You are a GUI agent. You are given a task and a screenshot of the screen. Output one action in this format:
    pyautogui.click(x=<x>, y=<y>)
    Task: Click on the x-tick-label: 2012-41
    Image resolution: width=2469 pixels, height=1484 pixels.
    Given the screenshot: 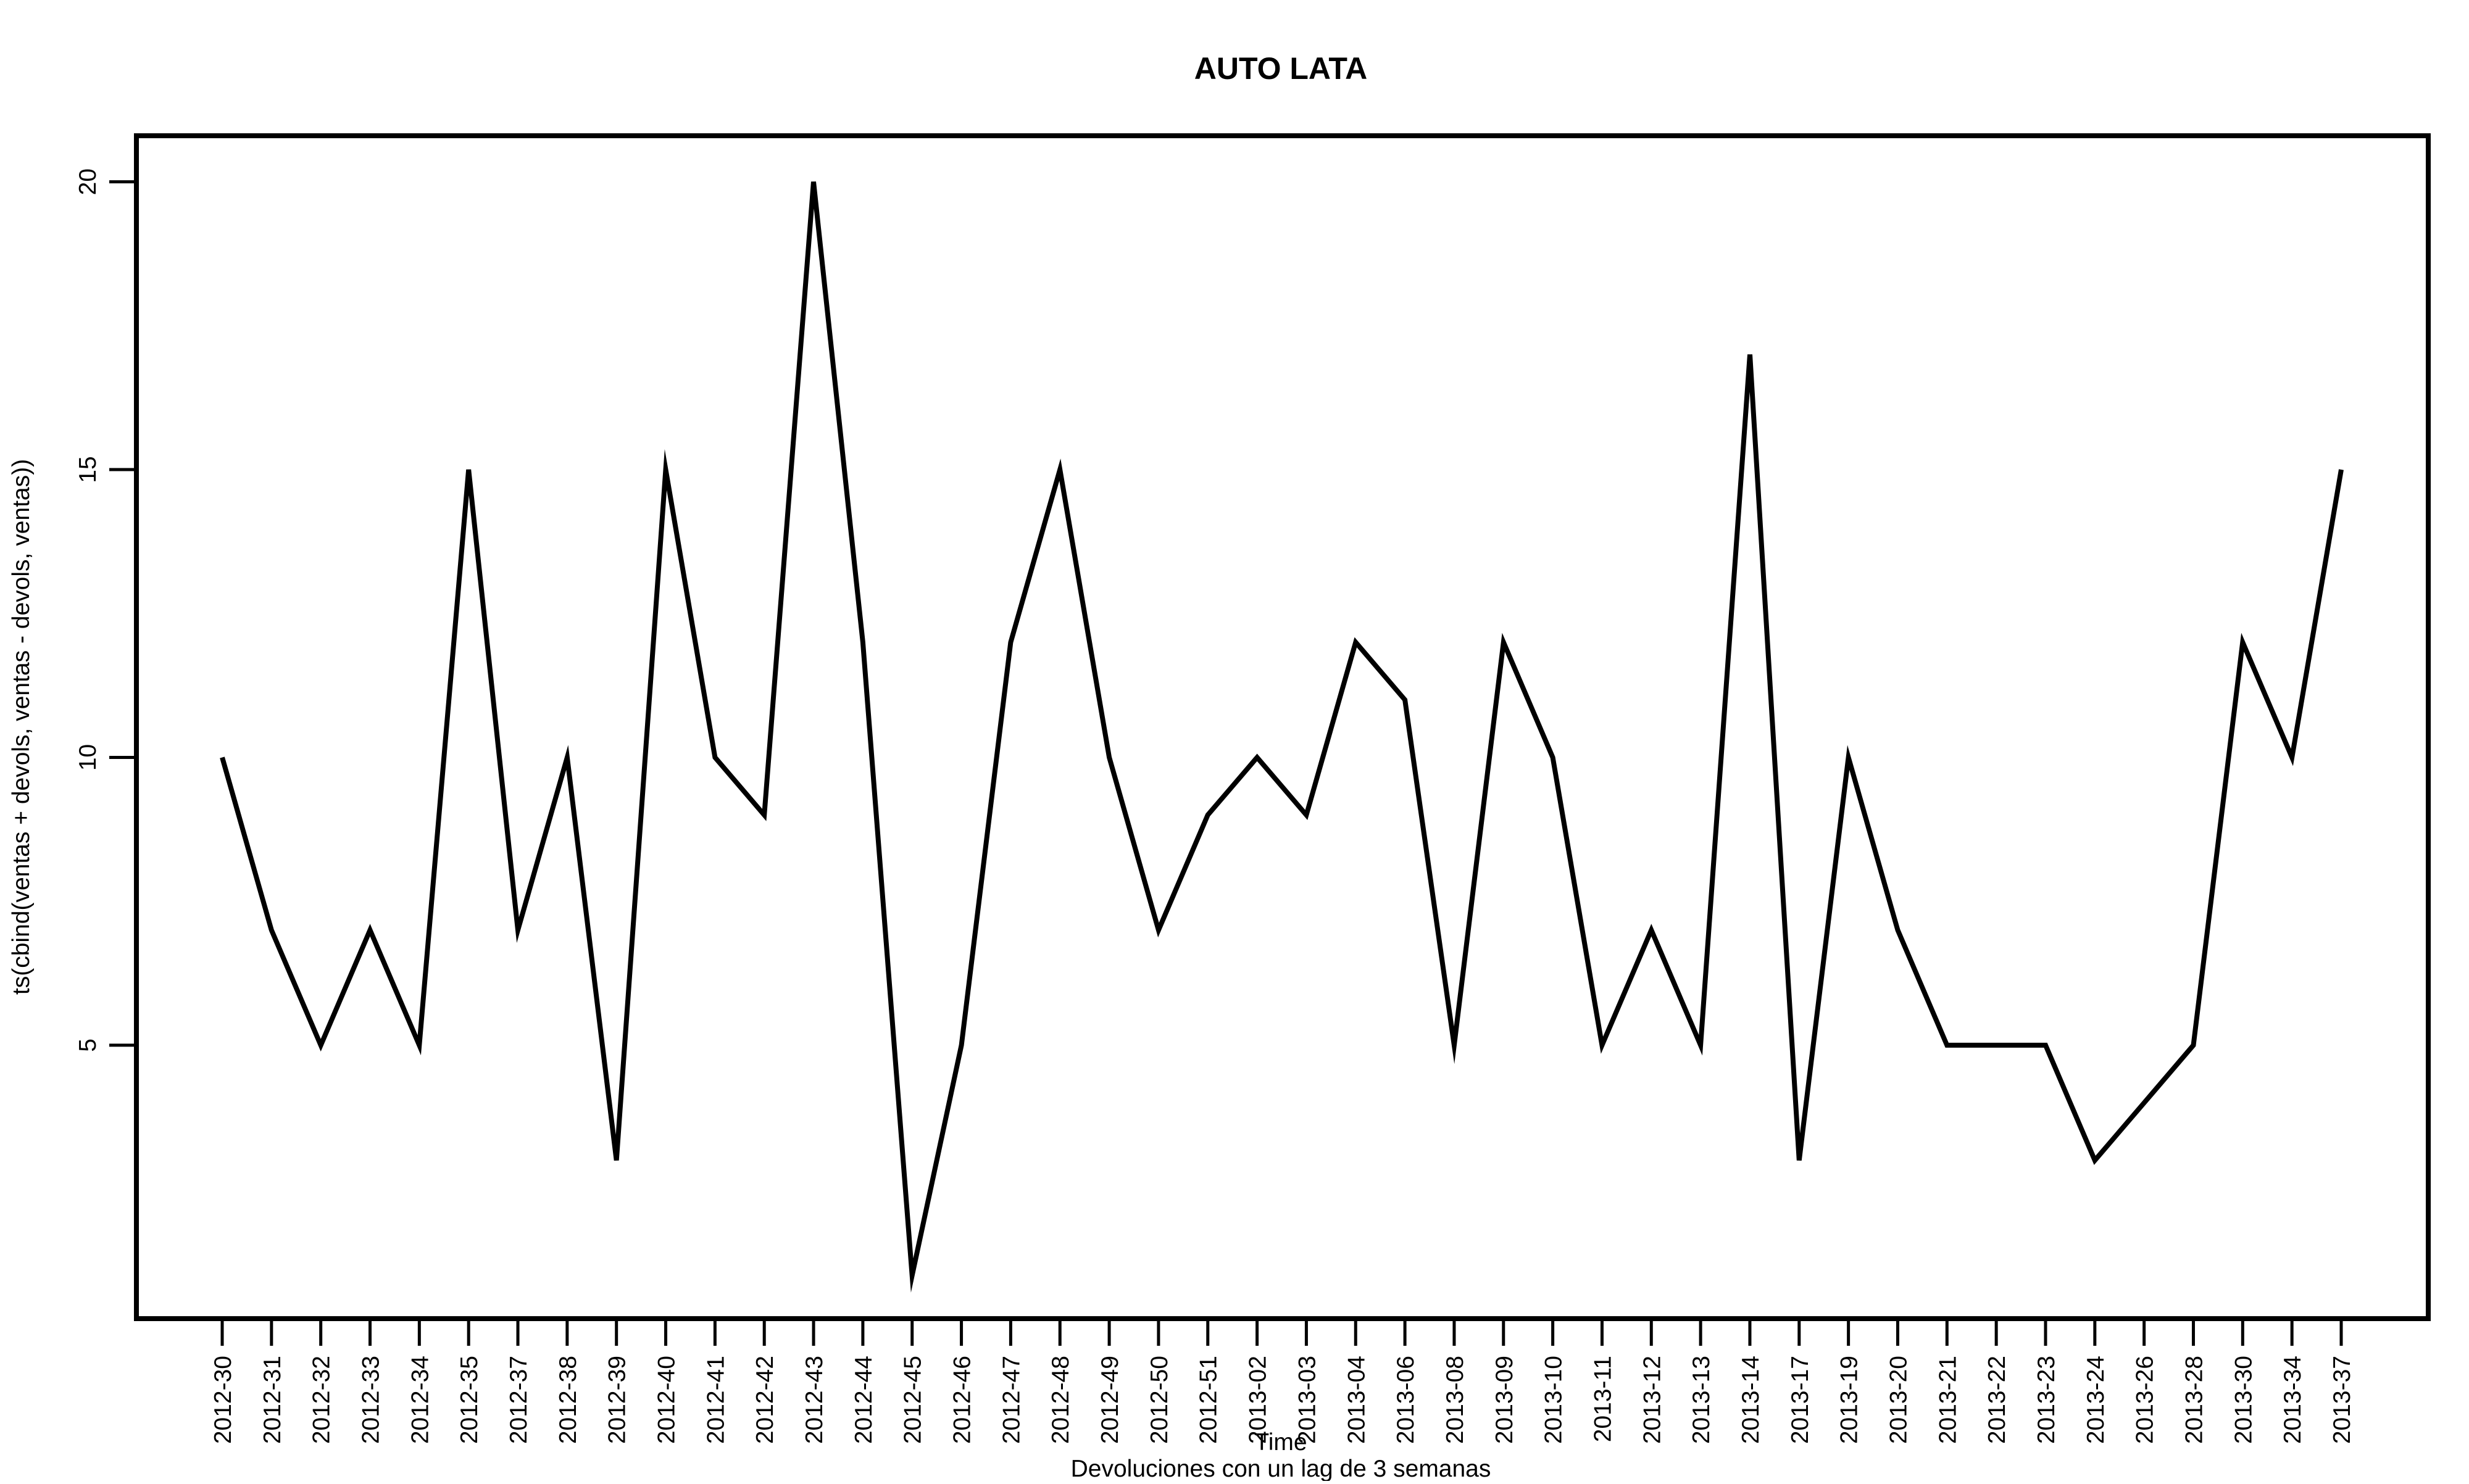 What is the action you would take?
    pyautogui.click(x=715, y=1400)
    